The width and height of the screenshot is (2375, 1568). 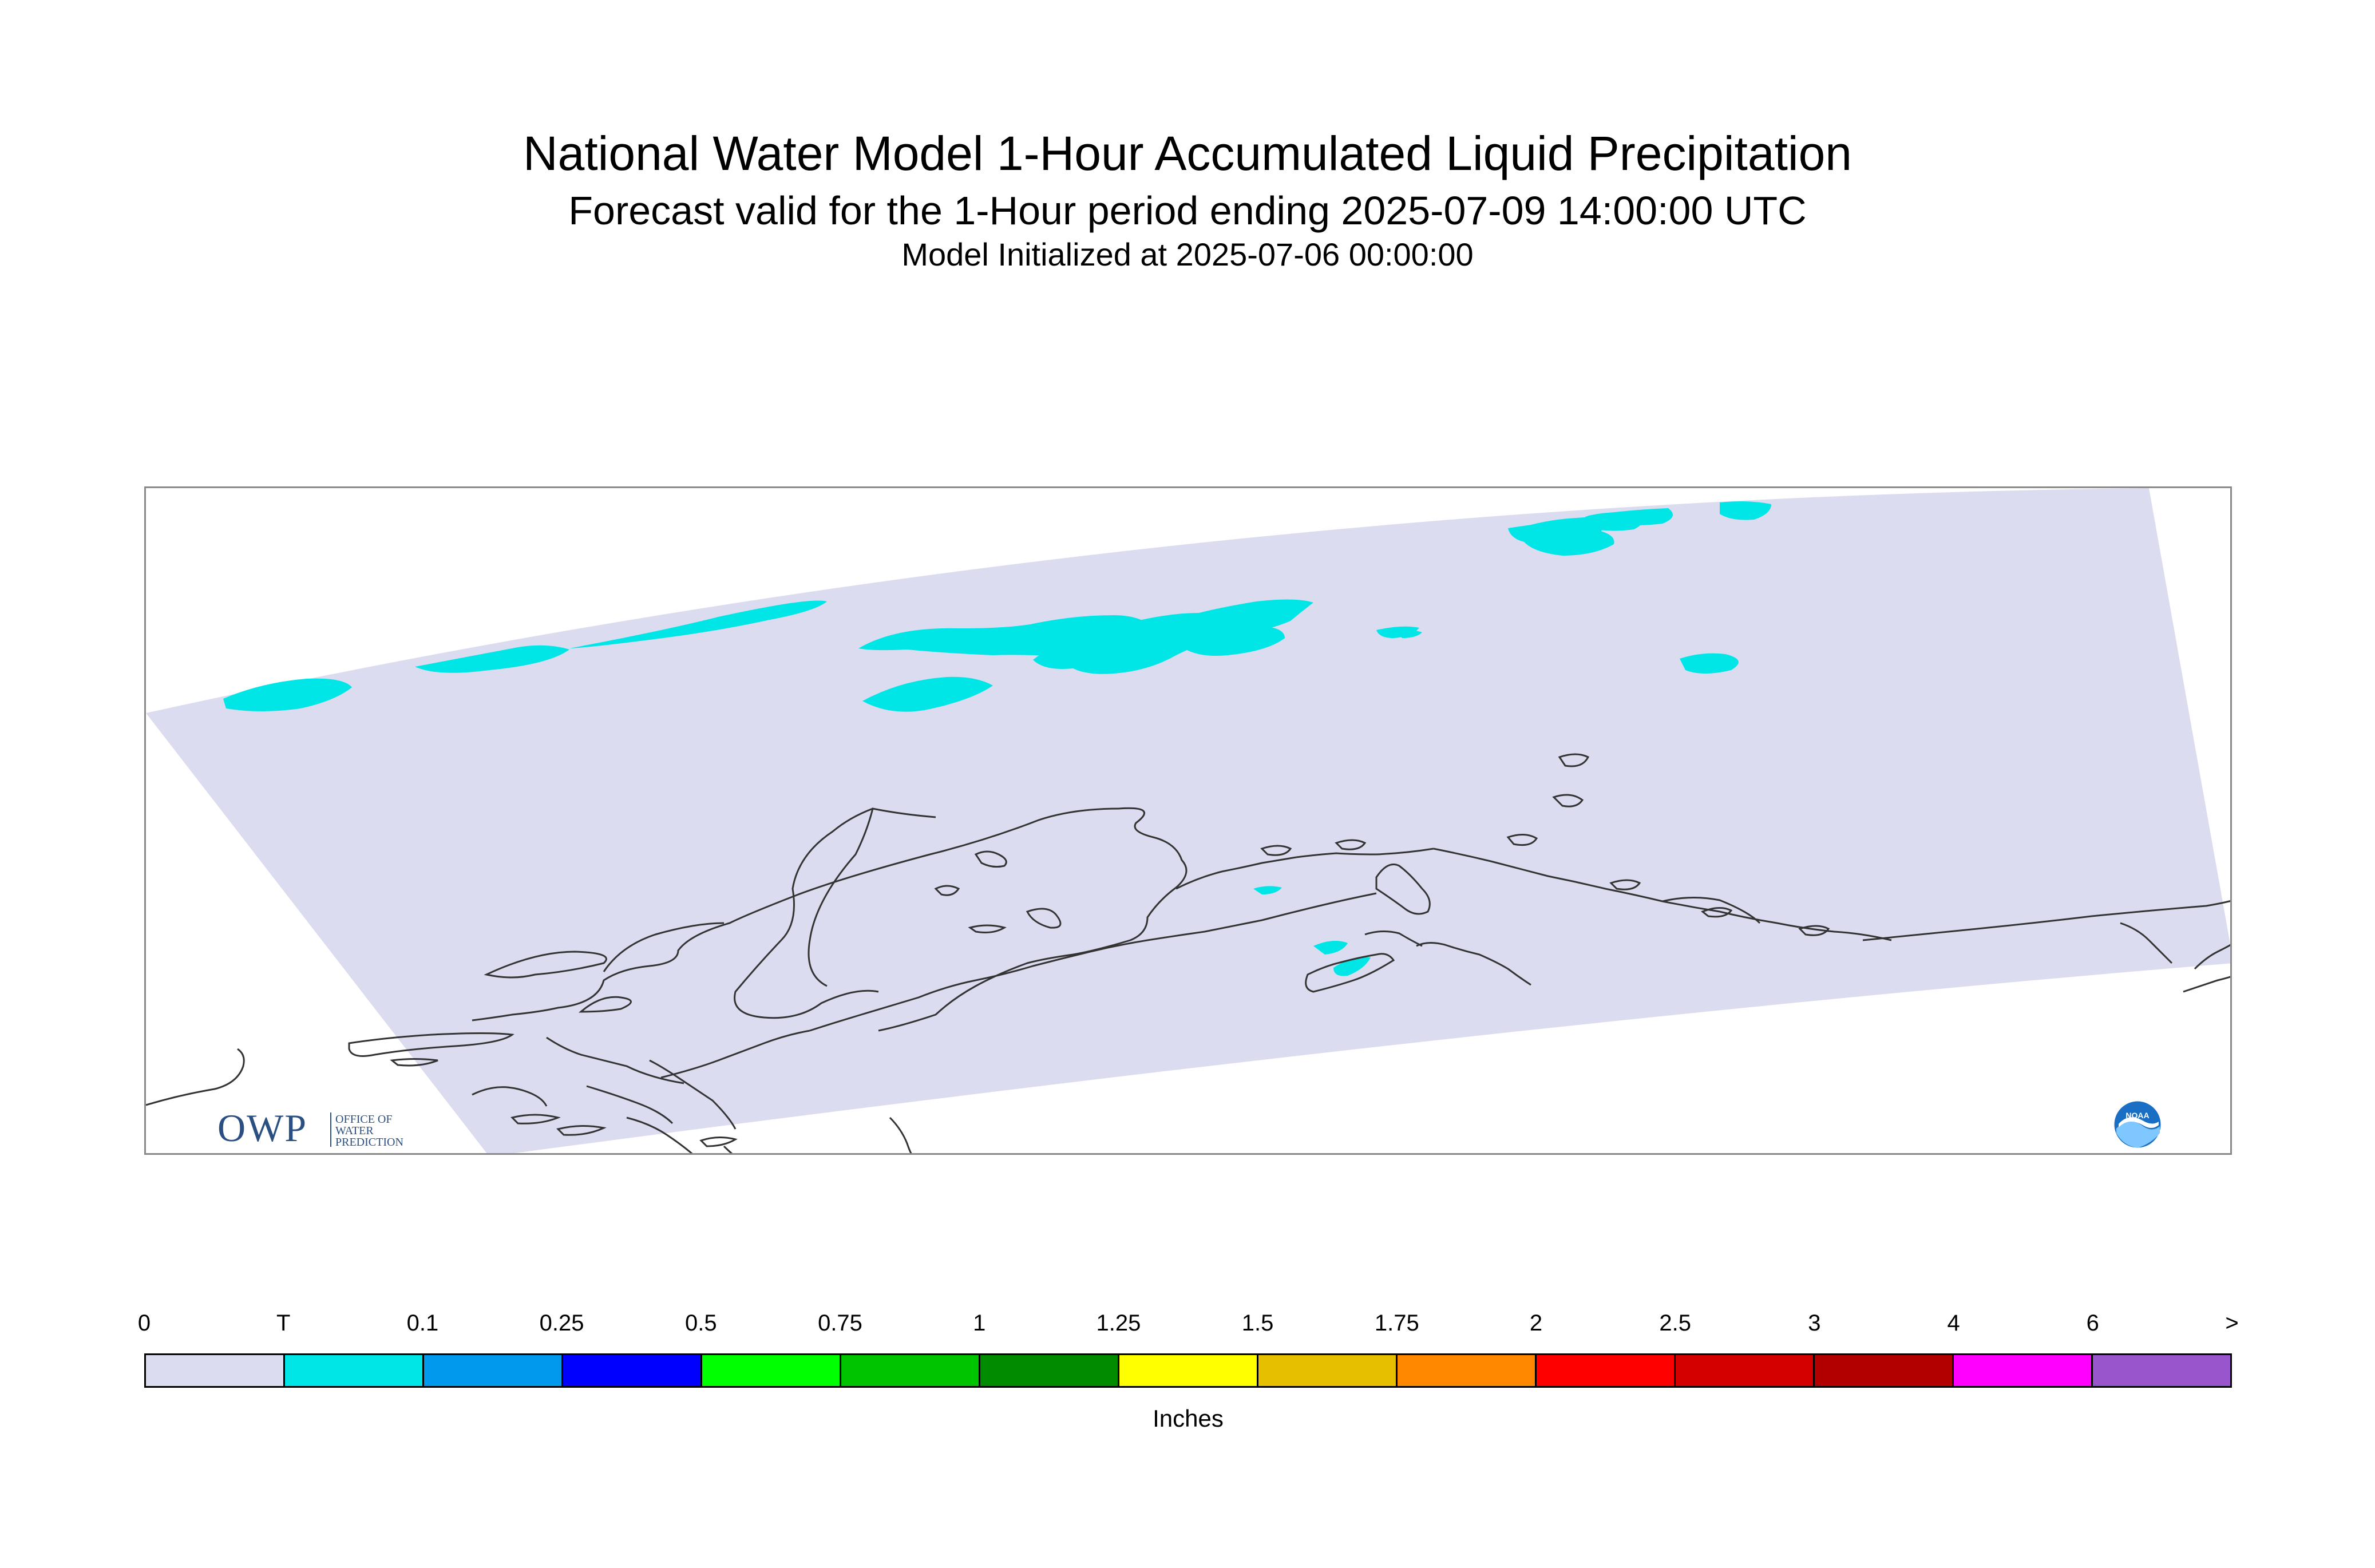 What do you see at coordinates (310, 1128) in the screenshot?
I see `owp-logo: OWP OFFICE OF WATER PREDICTION` at bounding box center [310, 1128].